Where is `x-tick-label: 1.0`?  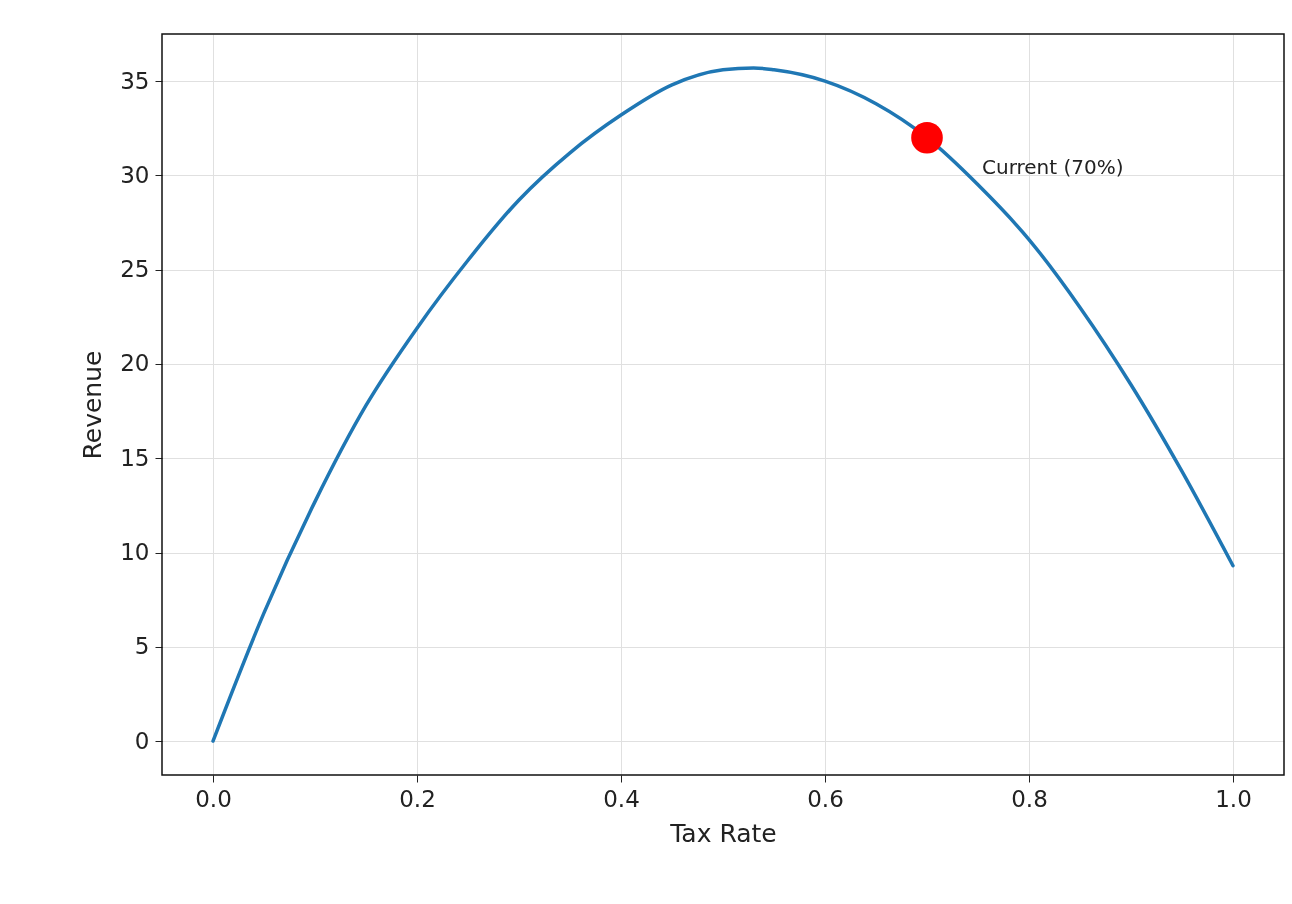
x-tick-label: 1.0 is located at coordinates (1233, 798).